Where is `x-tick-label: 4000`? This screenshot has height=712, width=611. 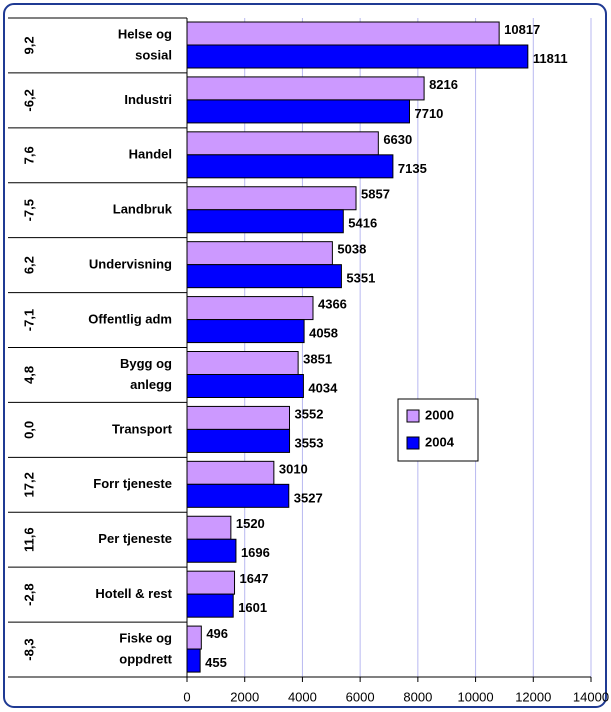
x-tick-label: 4000 is located at coordinates (302, 696).